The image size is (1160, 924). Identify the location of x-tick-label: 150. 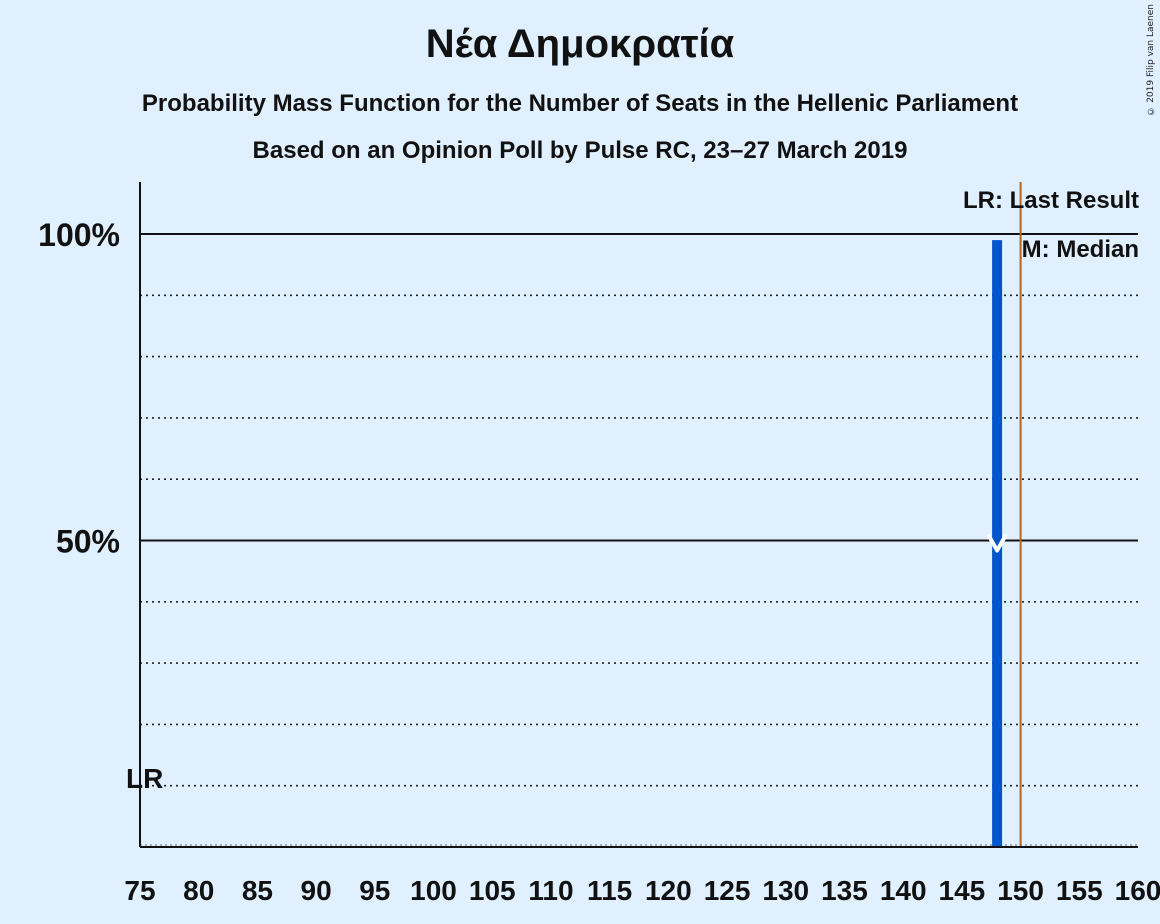
(1020, 890).